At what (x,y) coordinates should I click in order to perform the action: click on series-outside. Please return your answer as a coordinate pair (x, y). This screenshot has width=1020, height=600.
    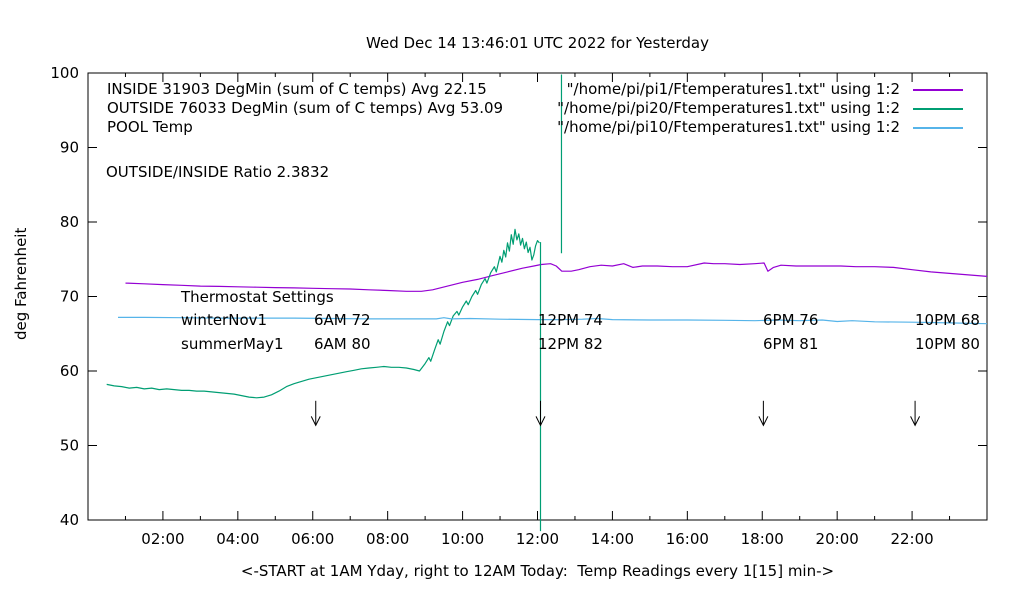
    Looking at the image, I should click on (323, 313).